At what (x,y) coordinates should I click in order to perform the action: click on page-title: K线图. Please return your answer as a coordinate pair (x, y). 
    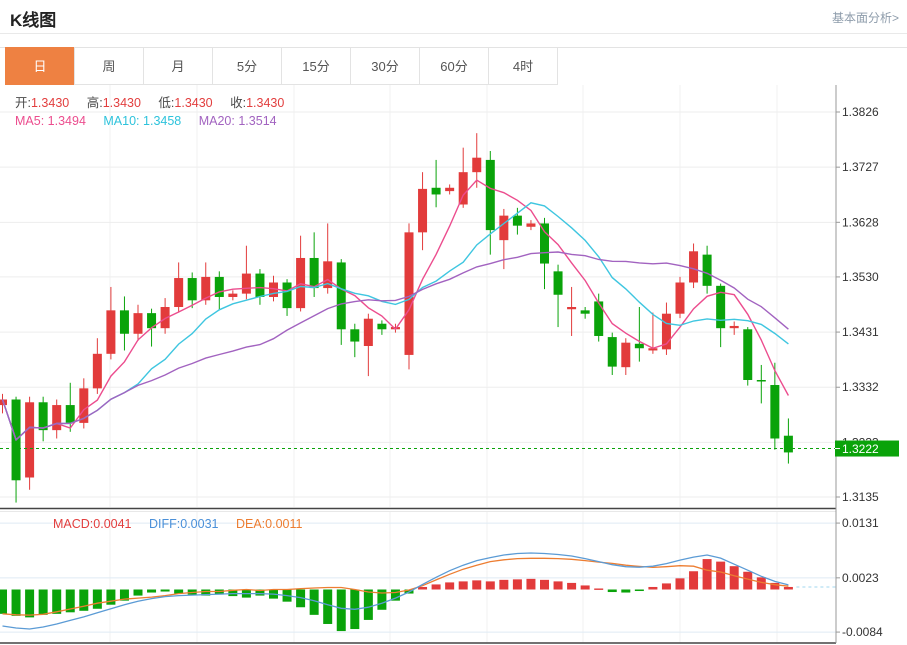
    Looking at the image, I should click on (33, 20).